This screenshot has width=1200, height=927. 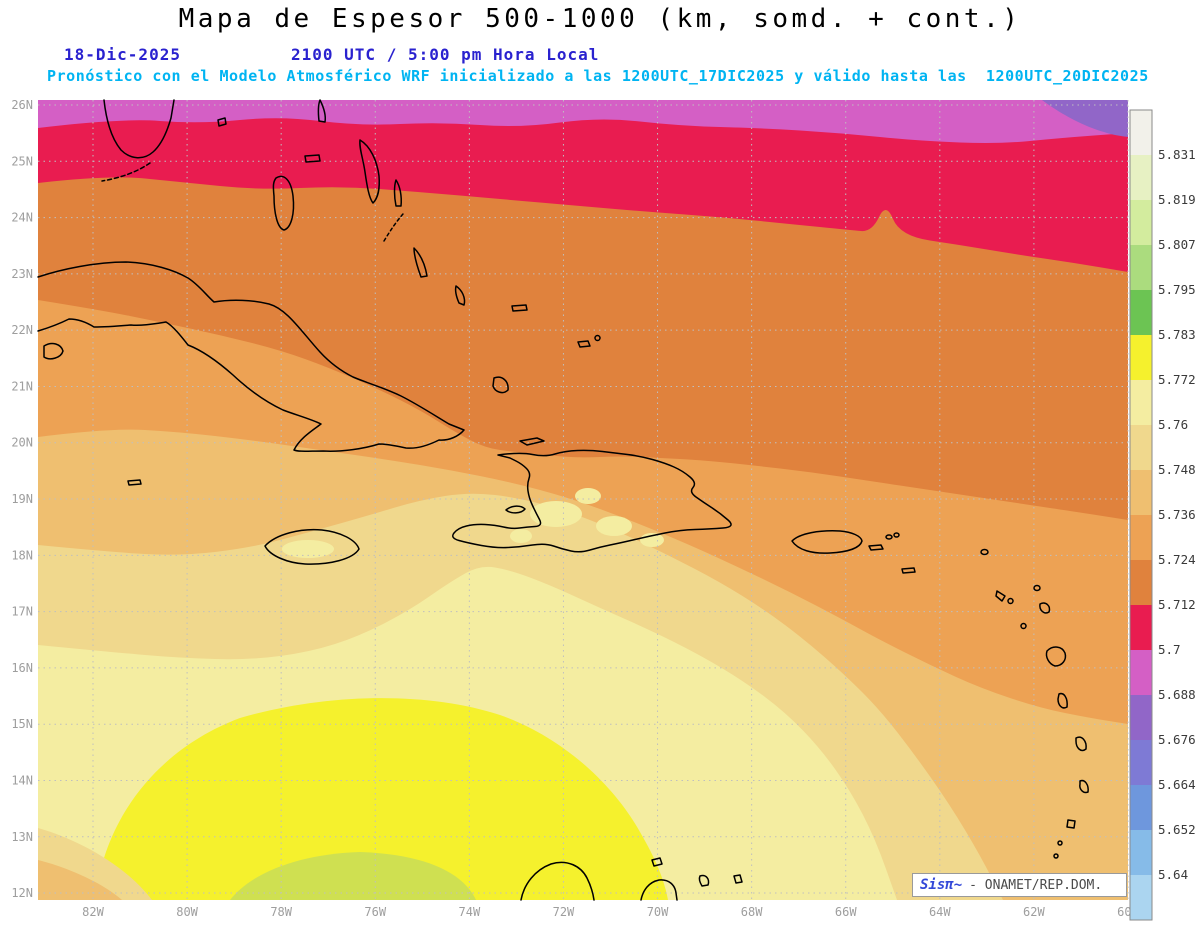 What do you see at coordinates (1177, 334) in the screenshot?
I see `colorbar-tick-label: 5.783` at bounding box center [1177, 334].